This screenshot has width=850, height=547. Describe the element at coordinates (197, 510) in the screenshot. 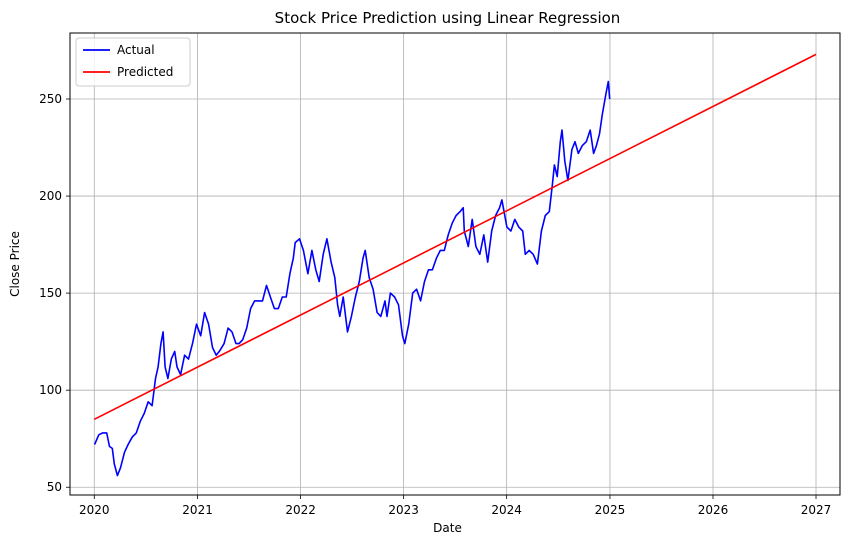

I see `x-tick-label: 2021` at that location.